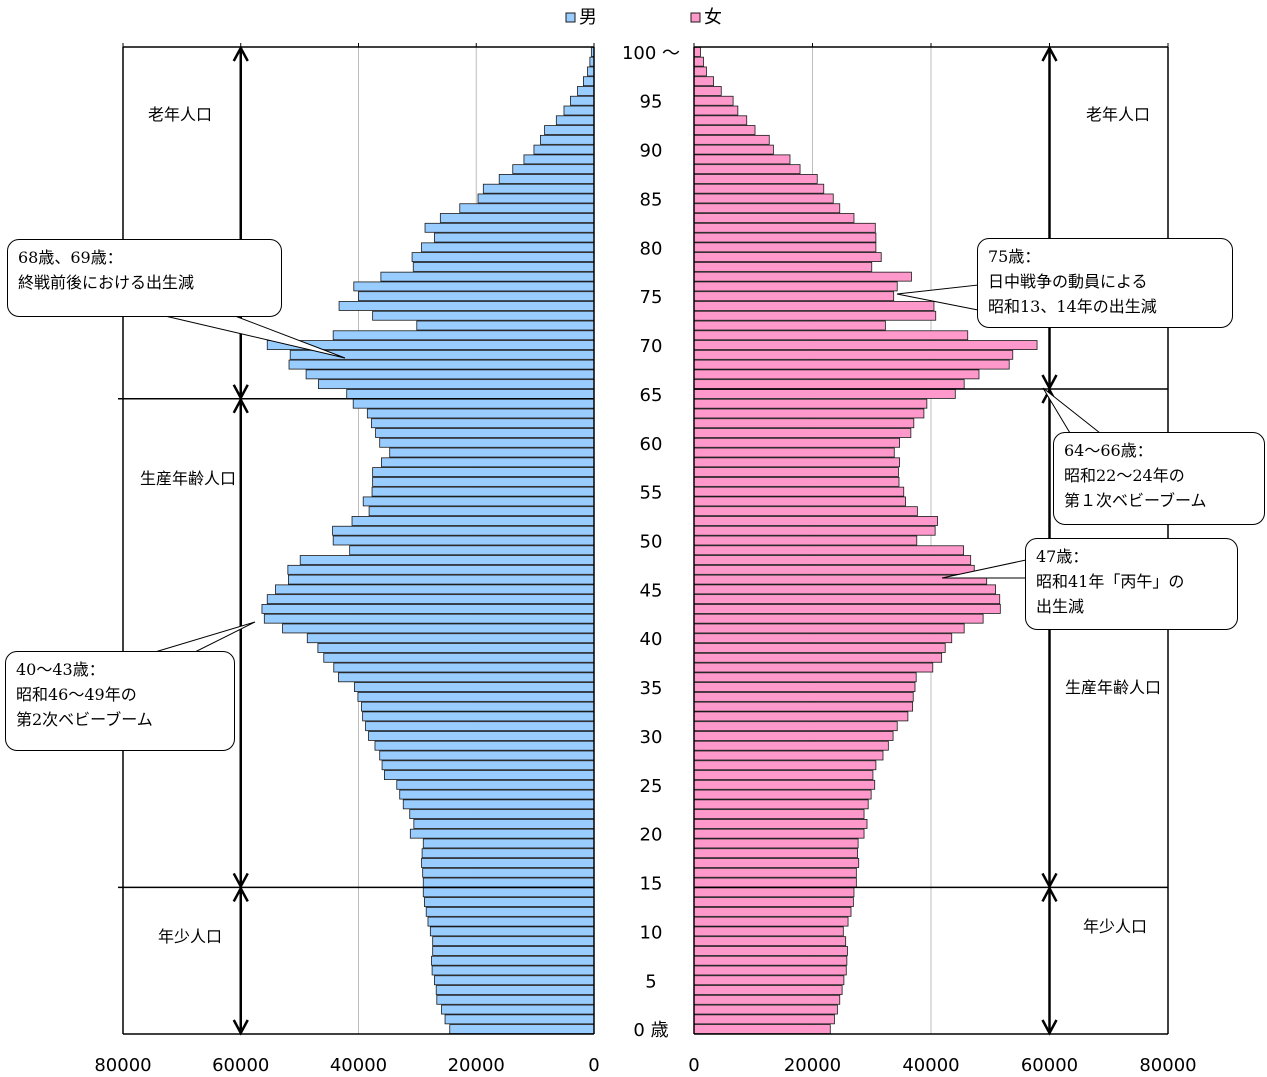 This screenshot has width=1267, height=1077. I want to click on annotation-line: 47歳：, so click(1062, 556).